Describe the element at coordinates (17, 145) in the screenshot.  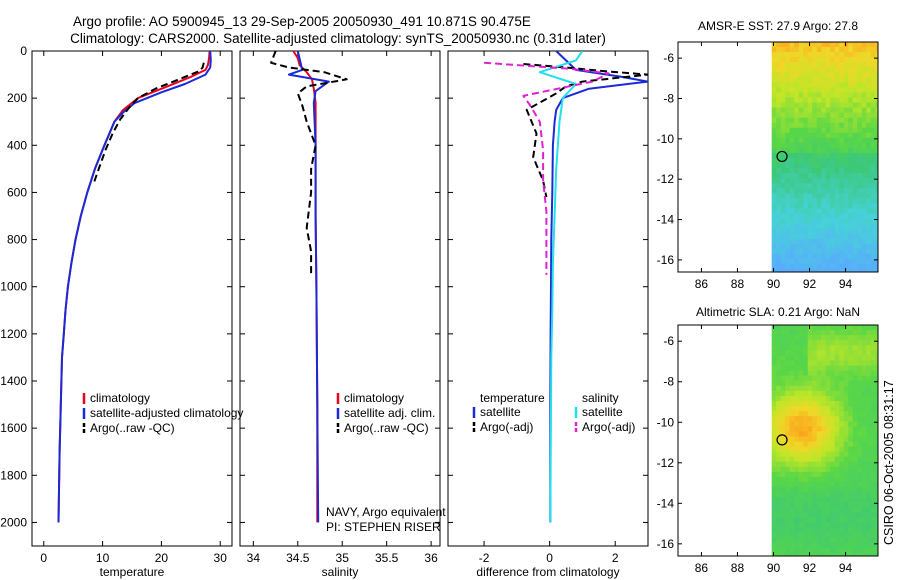
I see `temperature-ytick-label: 400` at that location.